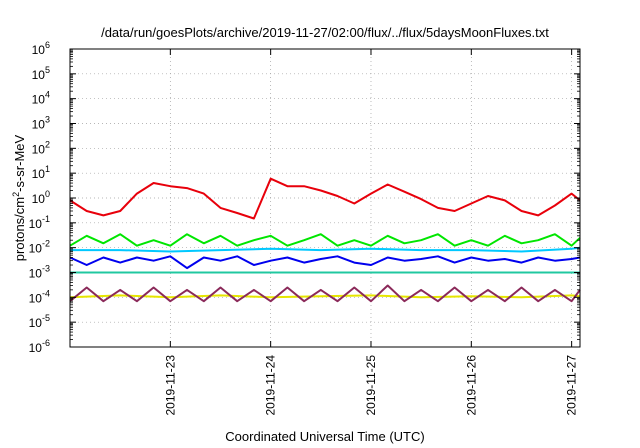  Describe the element at coordinates (324, 436) in the screenshot. I see `x-axis-label: Coordinated Universal Time (UTC)` at that location.